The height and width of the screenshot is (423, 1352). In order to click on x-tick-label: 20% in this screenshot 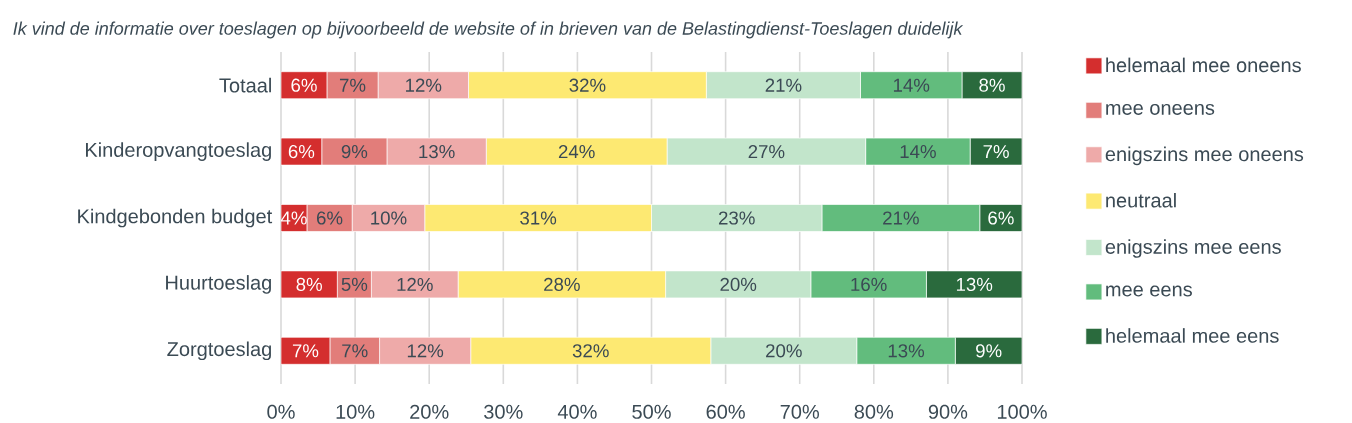, I will do `click(429, 411)`.